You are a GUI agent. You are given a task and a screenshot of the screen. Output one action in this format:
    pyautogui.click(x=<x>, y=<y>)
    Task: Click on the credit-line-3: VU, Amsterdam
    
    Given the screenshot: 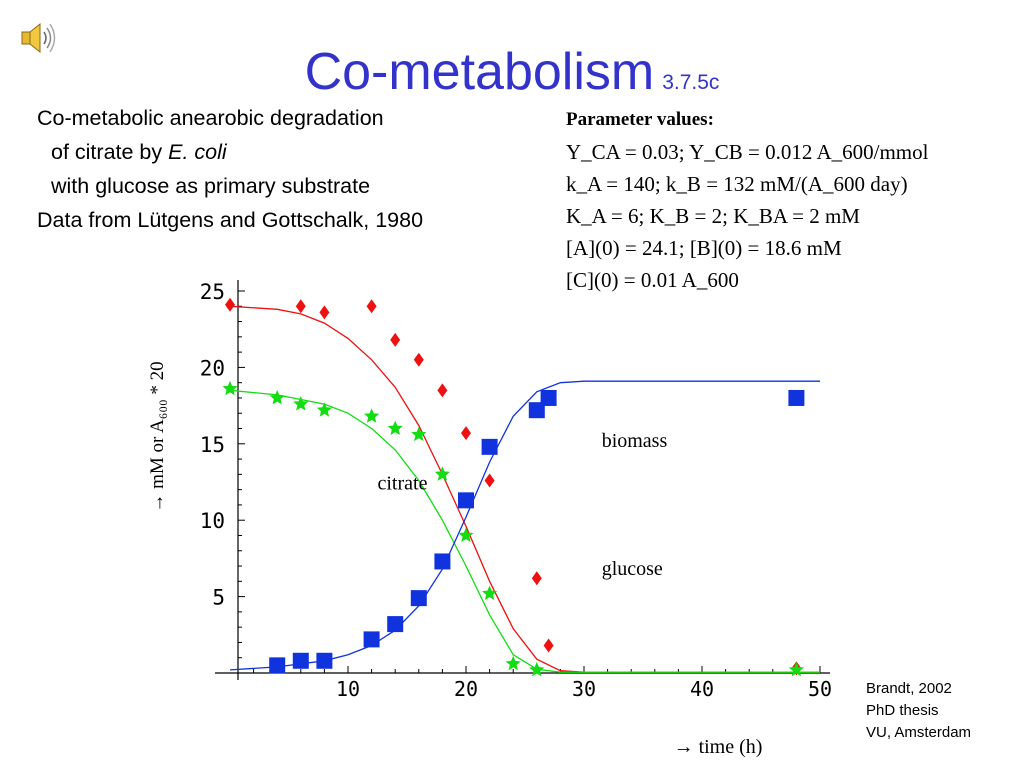 What is the action you would take?
    pyautogui.click(x=919, y=732)
    